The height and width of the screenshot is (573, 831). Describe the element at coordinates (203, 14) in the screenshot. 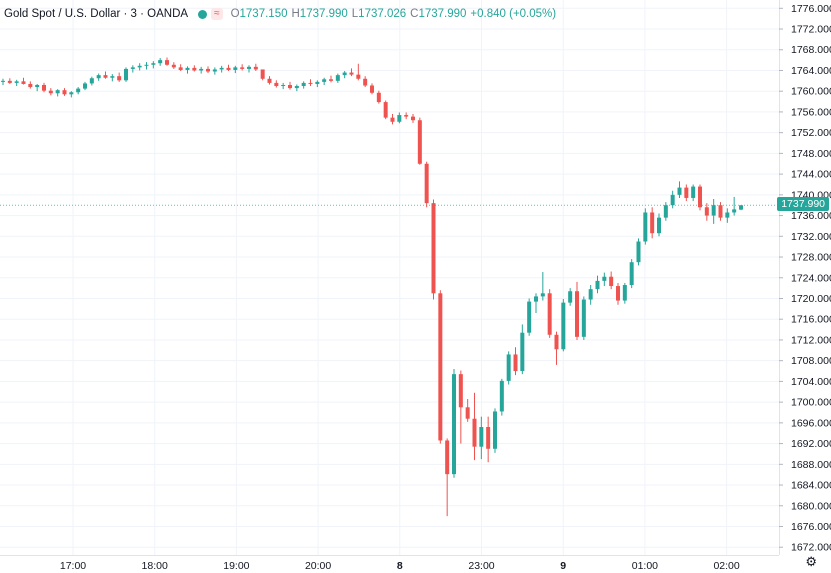

I see `market-status-icon` at that location.